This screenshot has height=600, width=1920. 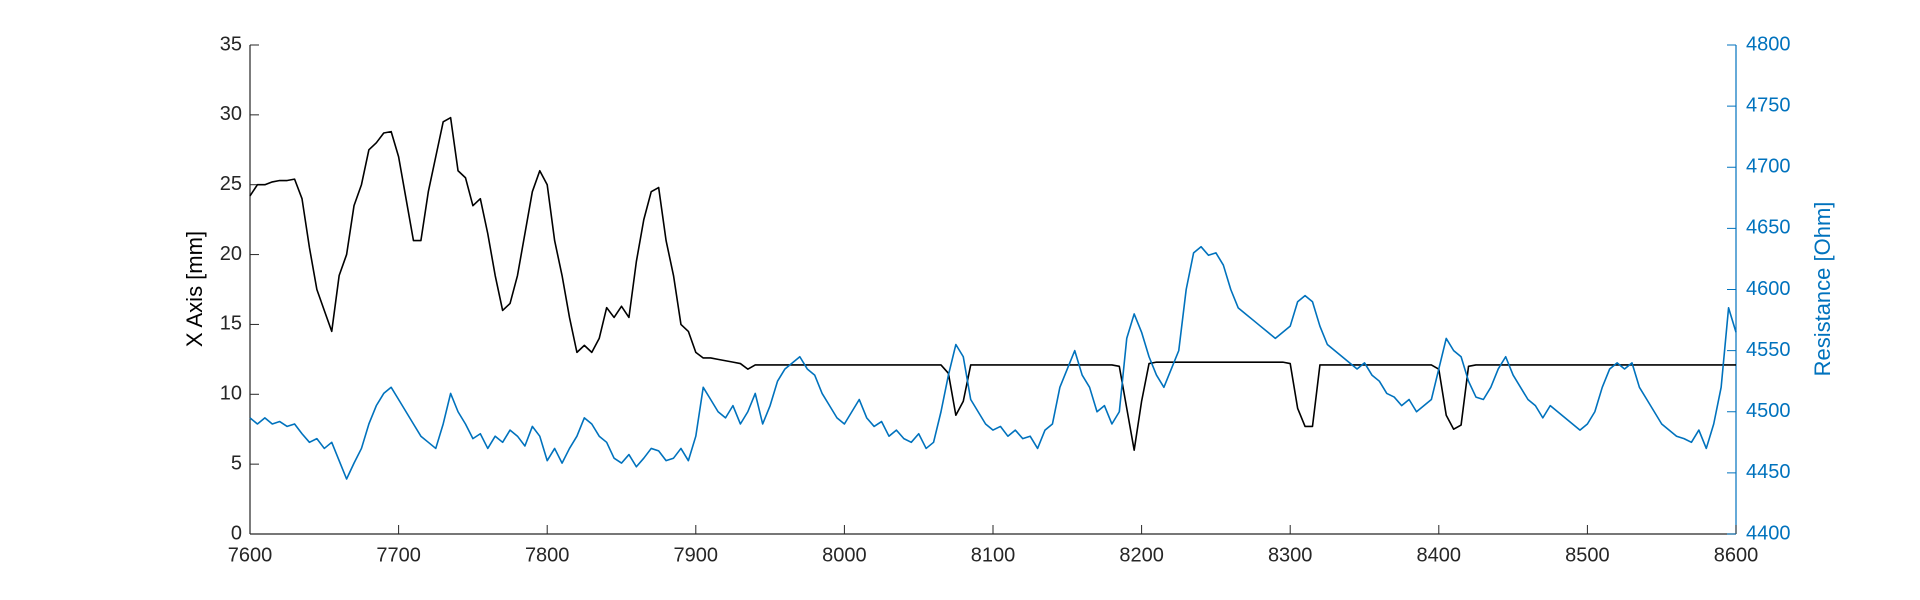 I want to click on y2-tick-label: 4550, so click(x=1768, y=350).